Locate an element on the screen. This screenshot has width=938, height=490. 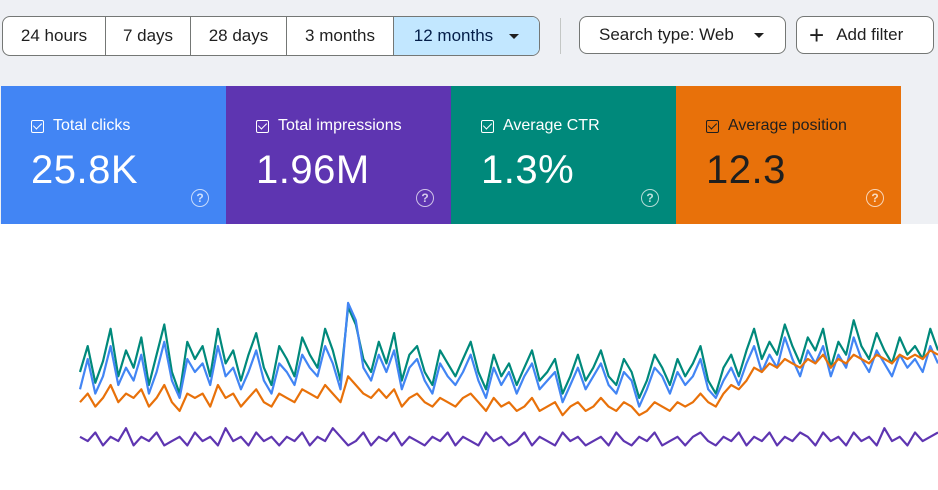
range-label: 3 months is located at coordinates (340, 35).